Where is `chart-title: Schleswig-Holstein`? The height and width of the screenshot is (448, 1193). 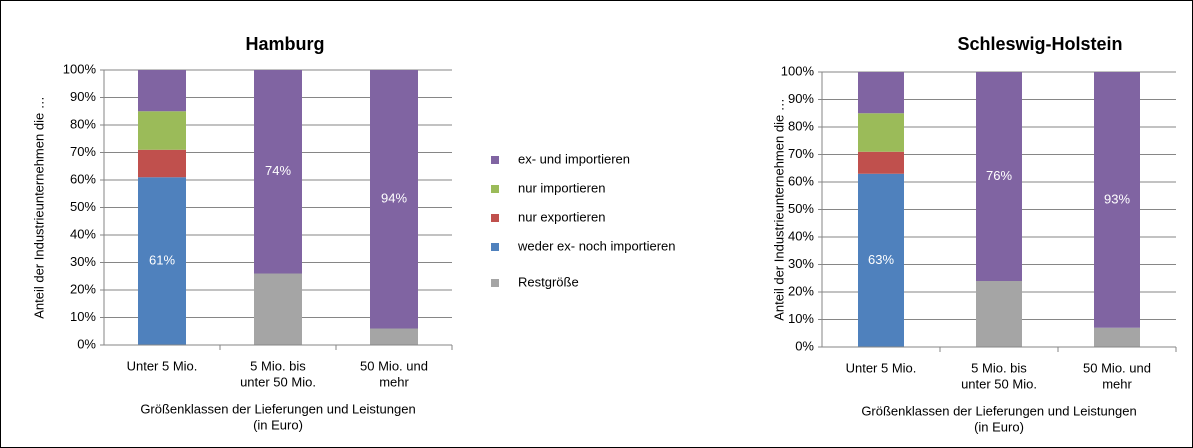
chart-title: Schleswig-Holstein is located at coordinates (1039, 44).